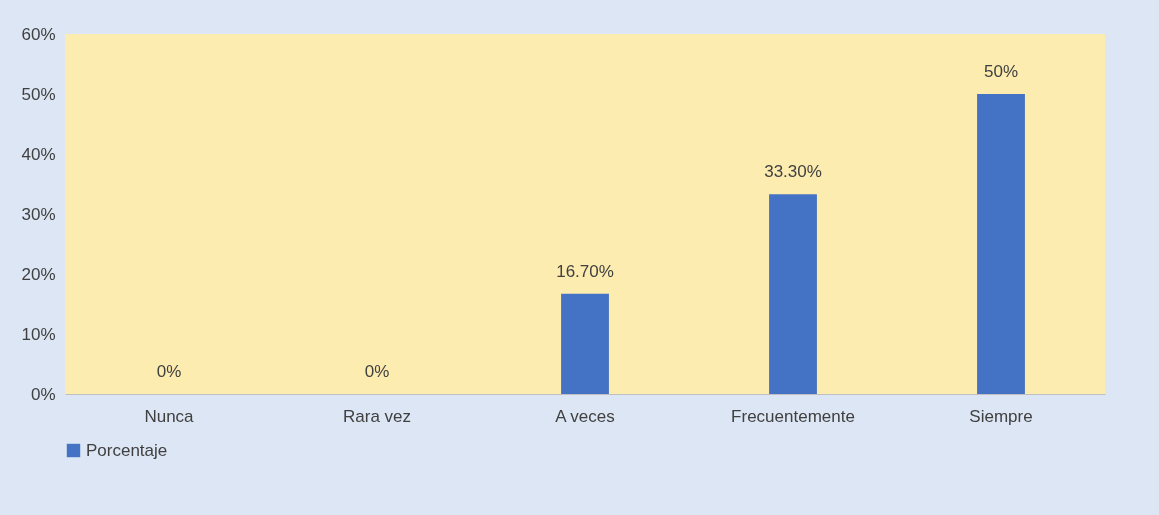  Describe the element at coordinates (1001, 416) in the screenshot. I see `x-tick-label: Siempre` at that location.